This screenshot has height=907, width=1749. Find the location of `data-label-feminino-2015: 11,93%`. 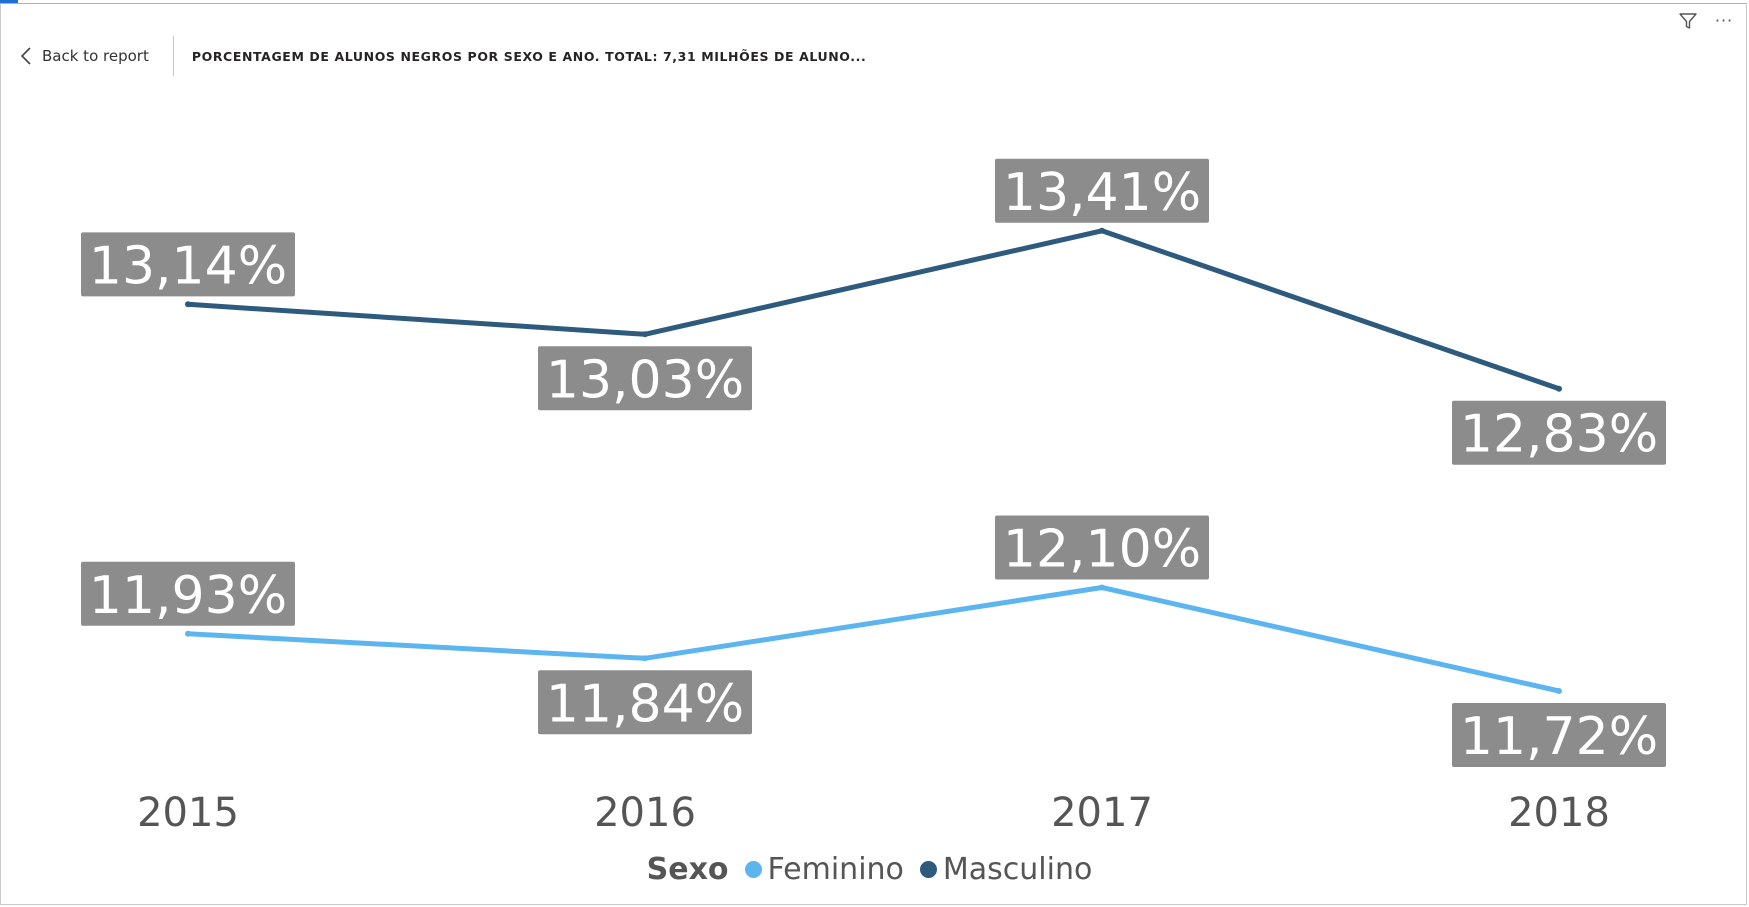

data-label-feminino-2015: 11,93% is located at coordinates (188, 593).